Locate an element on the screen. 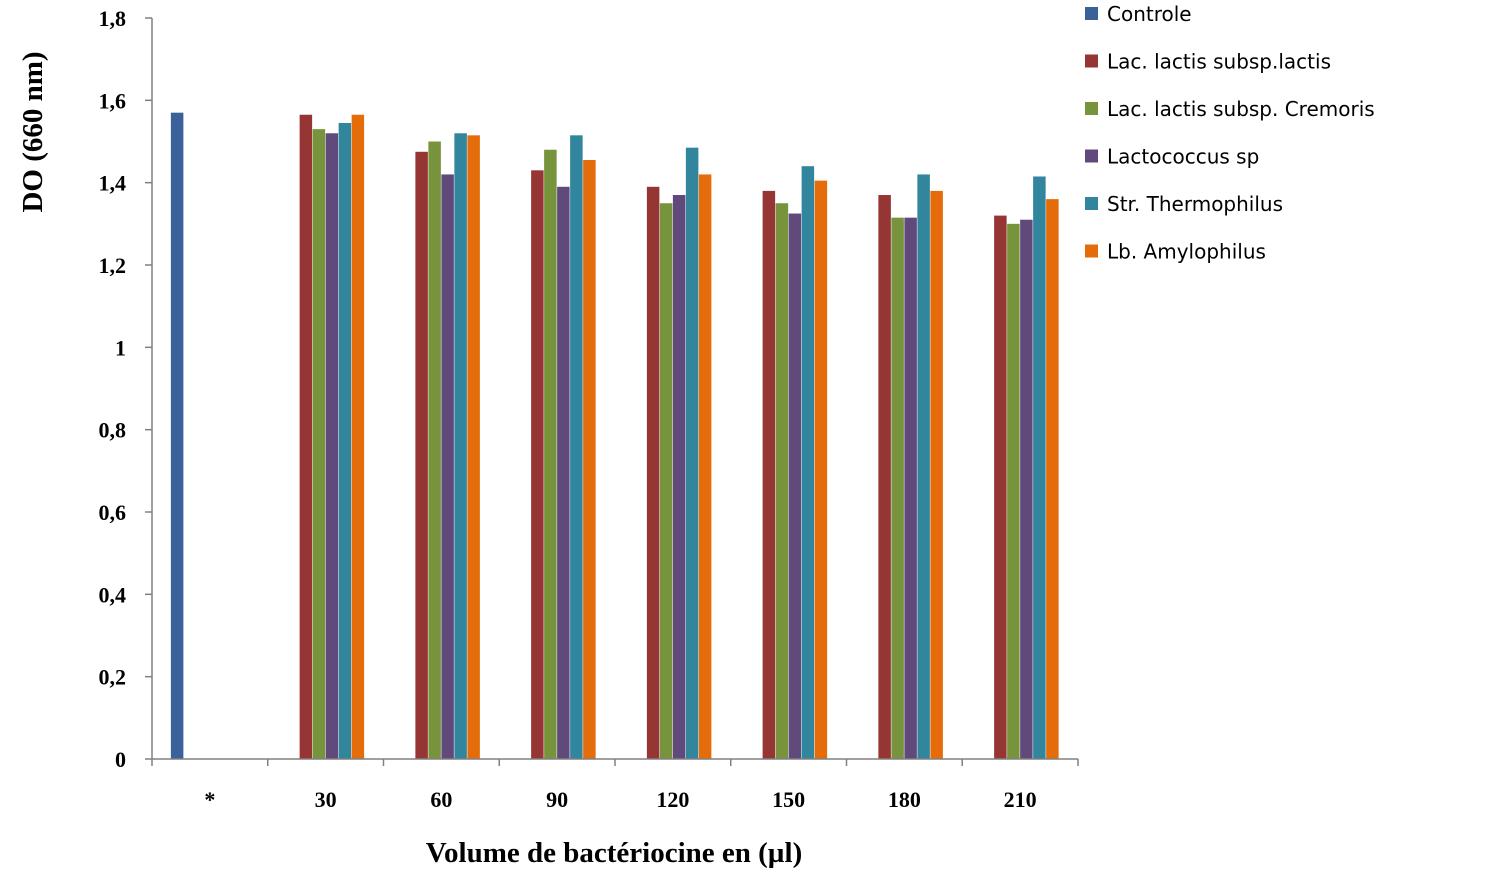 This screenshot has width=1488, height=876. y-axis-title: DO (660 nm) is located at coordinates (33, 131).